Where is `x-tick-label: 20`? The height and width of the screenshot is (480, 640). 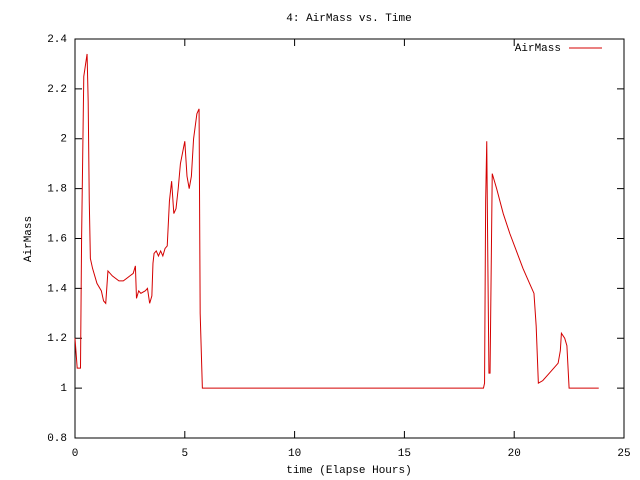
x-tick-label: 20 is located at coordinates (514, 454).